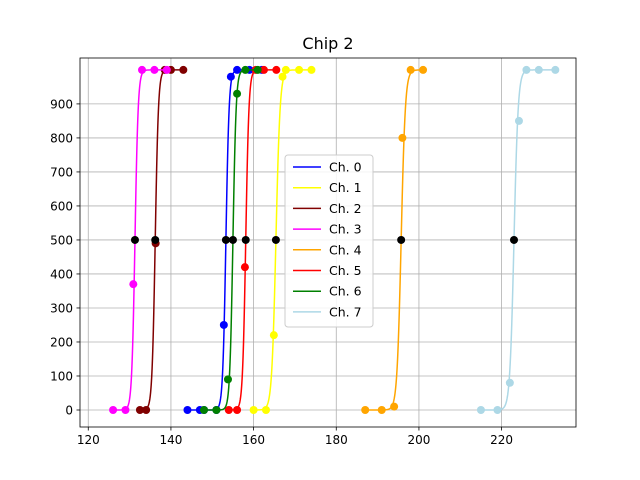 The height and width of the screenshot is (480, 640). Describe the element at coordinates (170, 440) in the screenshot. I see `x-tick-label: 140` at that location.